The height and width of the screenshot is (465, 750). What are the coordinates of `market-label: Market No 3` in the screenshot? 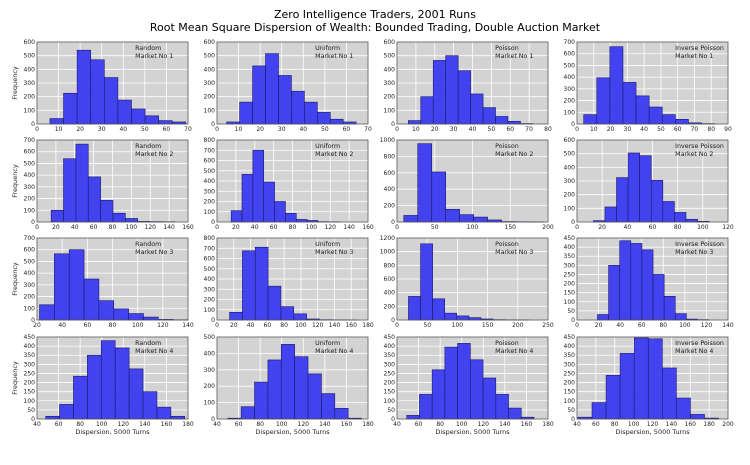 It's located at (694, 252).